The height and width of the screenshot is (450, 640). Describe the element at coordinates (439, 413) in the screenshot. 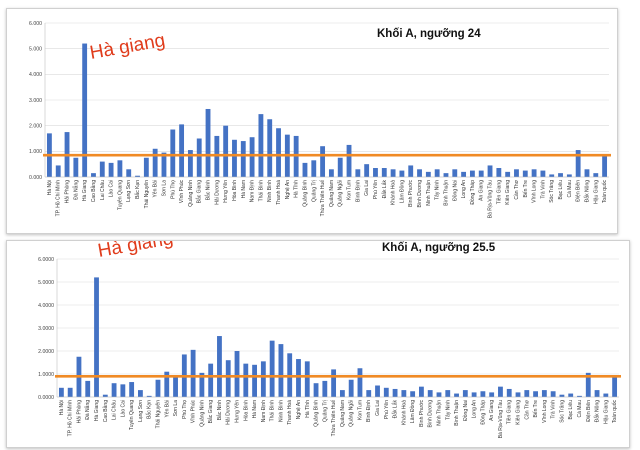

I see `category-label: Ninh Thuận` at that location.